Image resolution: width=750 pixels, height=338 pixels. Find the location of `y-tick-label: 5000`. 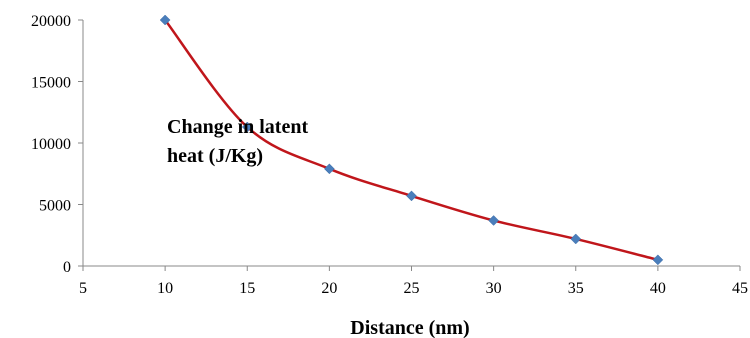

y-tick-label: 5000 is located at coordinates (55, 206).